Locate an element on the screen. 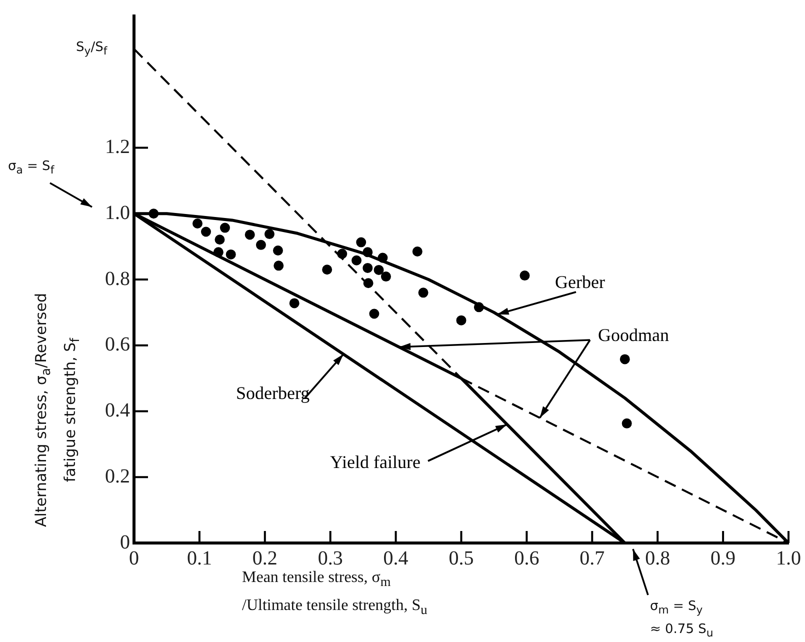 The width and height of the screenshot is (805, 642). text: Gerber is located at coordinates (580, 282).